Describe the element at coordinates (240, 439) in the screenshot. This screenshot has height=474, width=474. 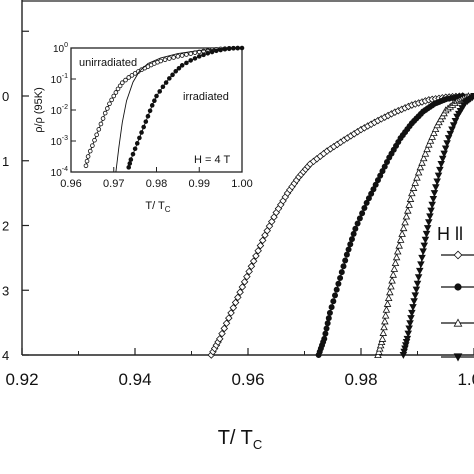
I see `main-x-label: T/ TC` at that location.